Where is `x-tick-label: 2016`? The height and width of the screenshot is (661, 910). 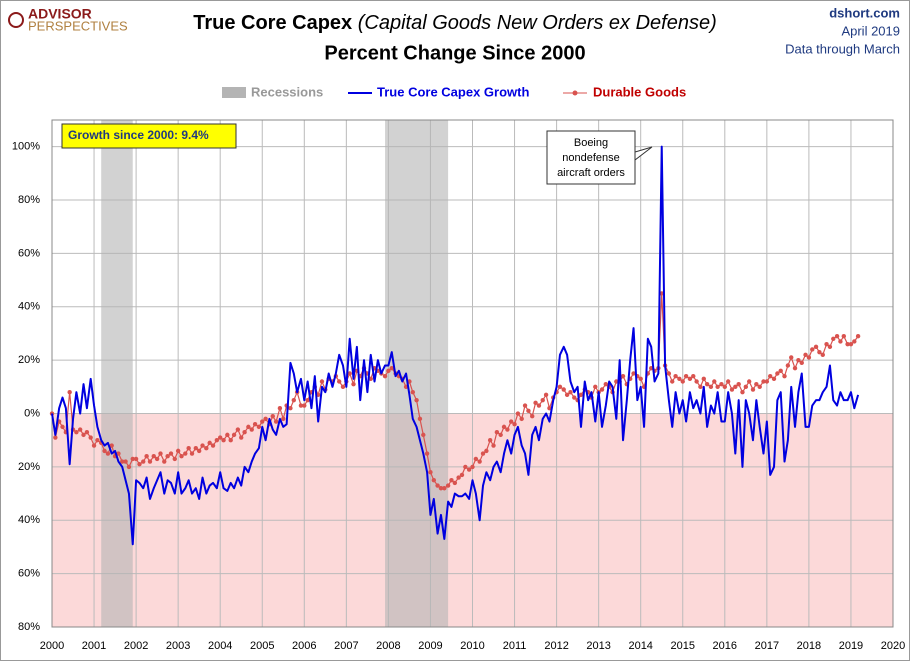
x-tick-label: 2016 is located at coordinates (725, 646).